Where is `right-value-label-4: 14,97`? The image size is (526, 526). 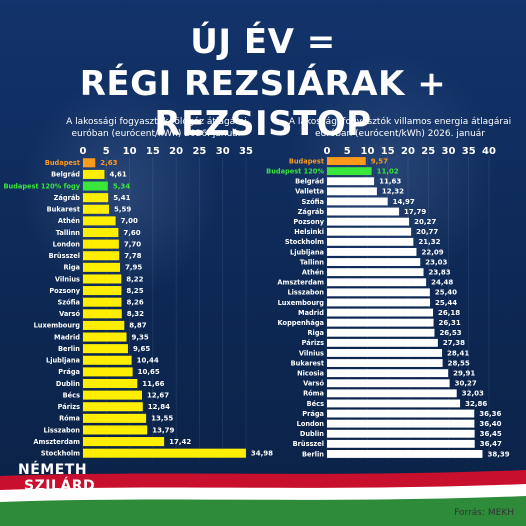
right-value-label-4: 14,97 is located at coordinates (404, 202).